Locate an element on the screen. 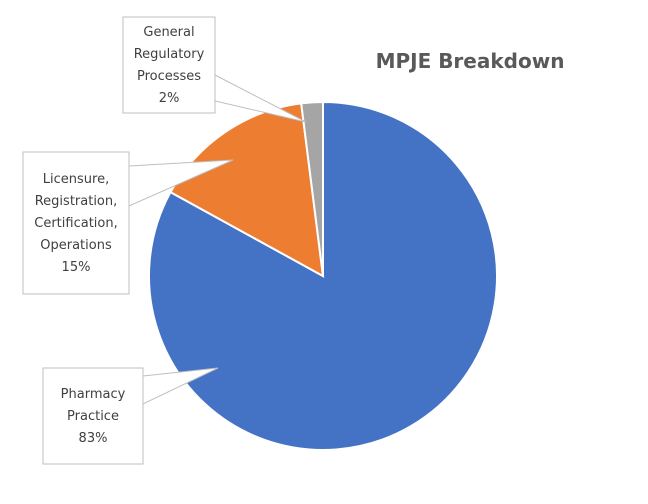 This screenshot has height=504, width=648. data-label-2-line-3: Certification, is located at coordinates (75, 223).